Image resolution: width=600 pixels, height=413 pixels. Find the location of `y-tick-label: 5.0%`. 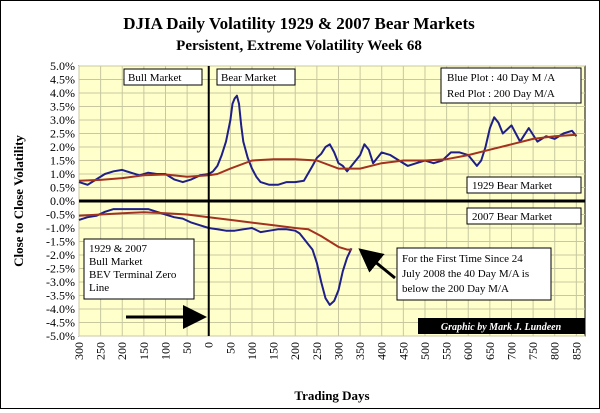

y-tick-label: 5.0% is located at coordinates (62, 66).